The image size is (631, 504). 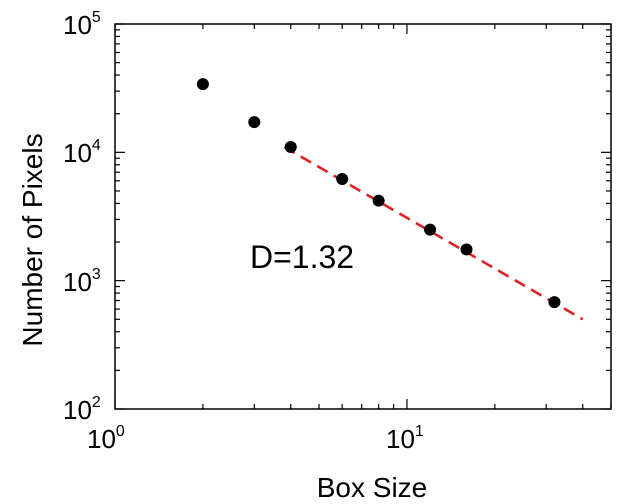 What do you see at coordinates (120, 431) in the screenshot?
I see `x-tick-exponent: 0` at bounding box center [120, 431].